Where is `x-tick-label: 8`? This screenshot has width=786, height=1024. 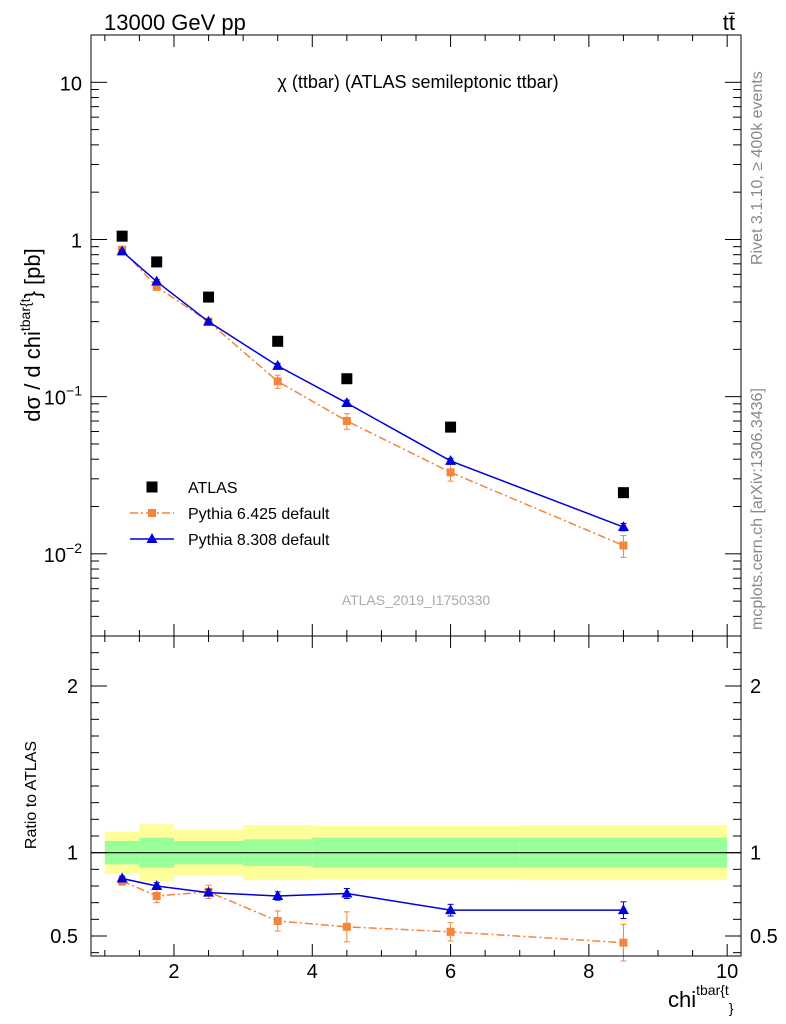
x-tick-label: 8 is located at coordinates (588, 972).